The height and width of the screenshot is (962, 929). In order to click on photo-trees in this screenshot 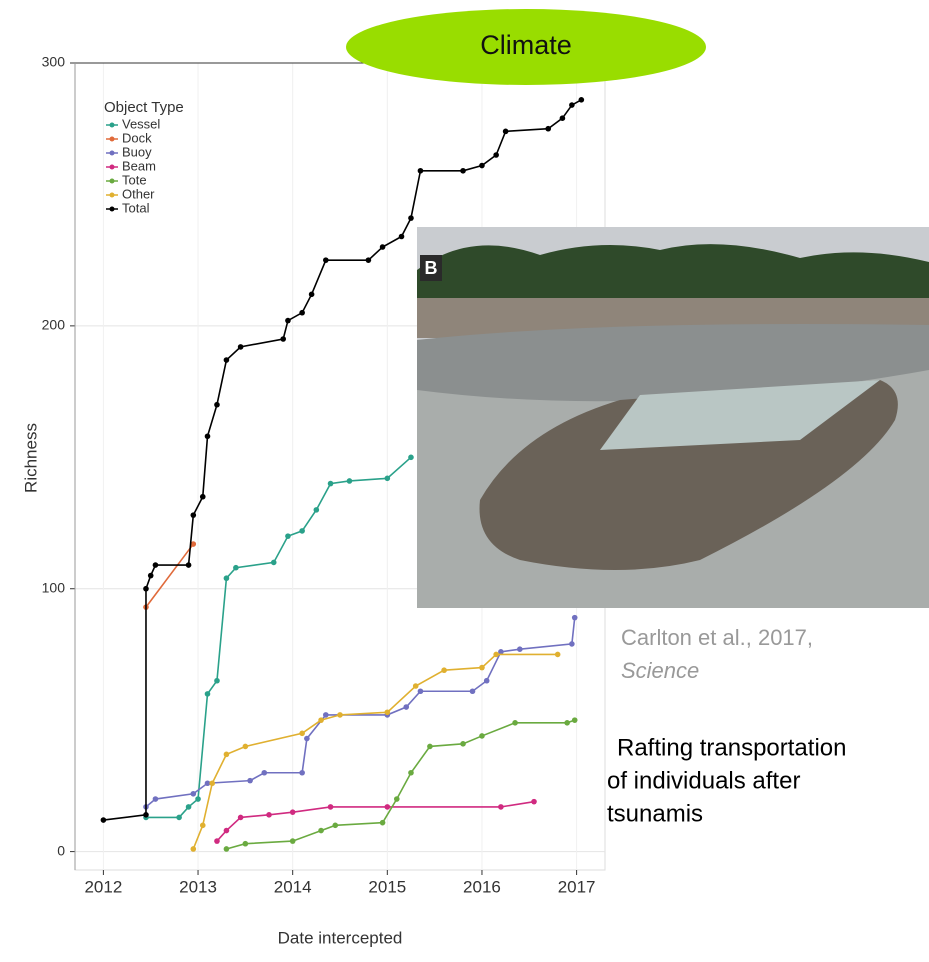, I will do `click(673, 272)`.